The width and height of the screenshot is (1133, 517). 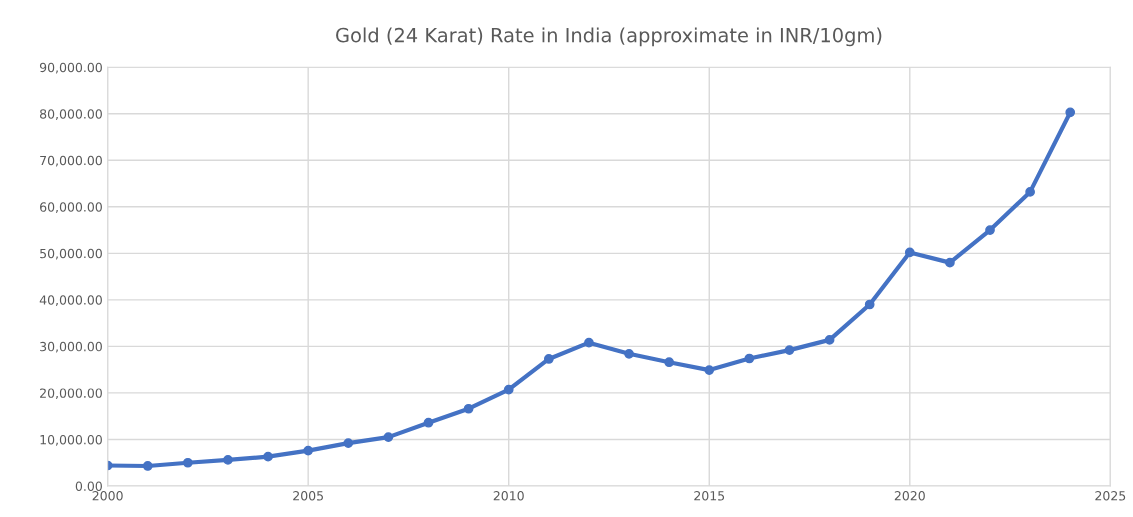 What do you see at coordinates (71, 440) in the screenshot?
I see `y-tick-label: 10,000.00` at bounding box center [71, 440].